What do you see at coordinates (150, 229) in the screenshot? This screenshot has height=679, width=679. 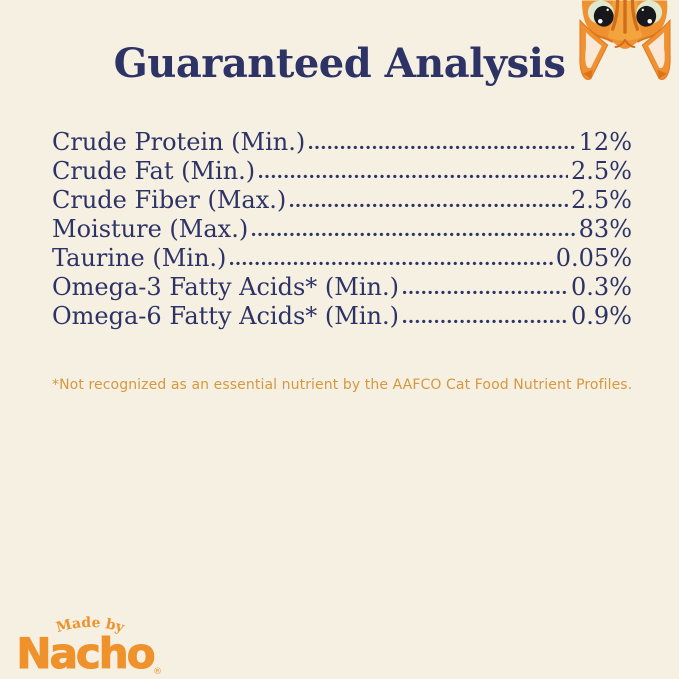 I see `nutrient-label: Moisture (Max.)` at bounding box center [150, 229].